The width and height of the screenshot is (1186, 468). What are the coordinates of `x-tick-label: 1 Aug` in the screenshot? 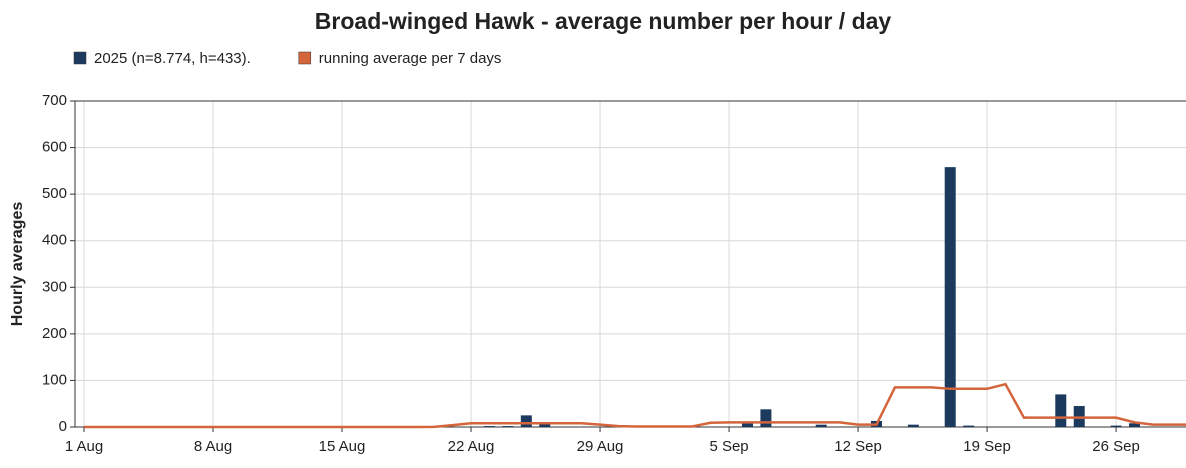 It's located at (84, 446).